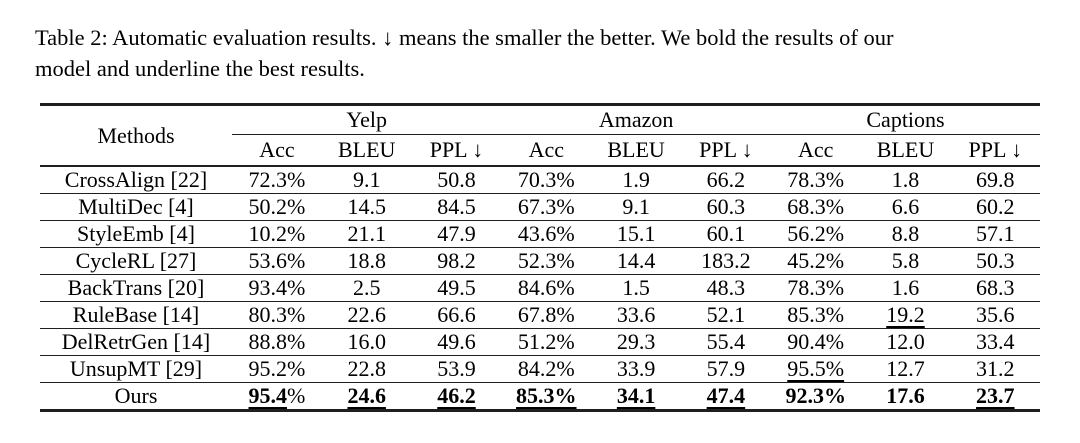 This screenshot has height=443, width=1080. I want to click on group-header-captions: Captions, so click(905, 119).